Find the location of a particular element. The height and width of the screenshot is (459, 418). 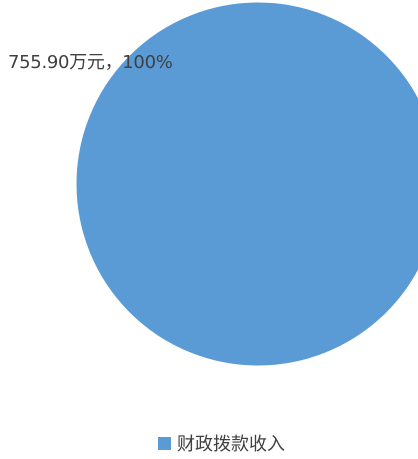

legend-swatch is located at coordinates (164, 443).